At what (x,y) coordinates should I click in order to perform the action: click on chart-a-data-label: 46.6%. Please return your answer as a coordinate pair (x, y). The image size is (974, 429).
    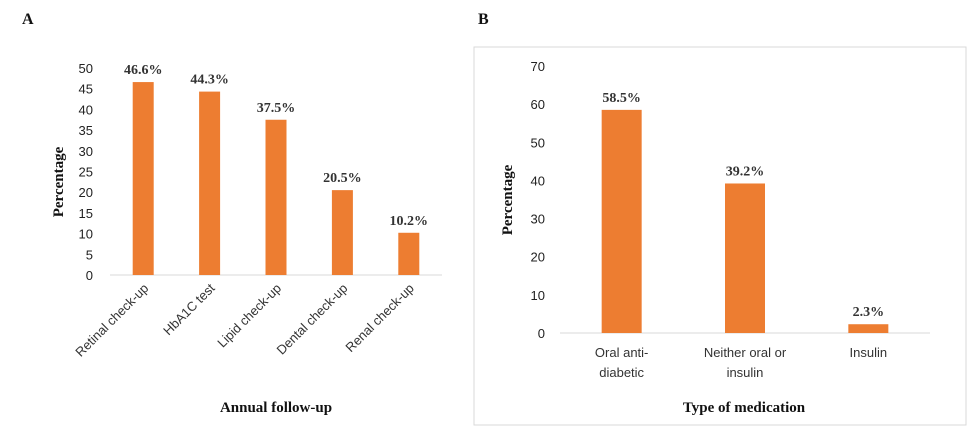
    Looking at the image, I should click on (143, 70).